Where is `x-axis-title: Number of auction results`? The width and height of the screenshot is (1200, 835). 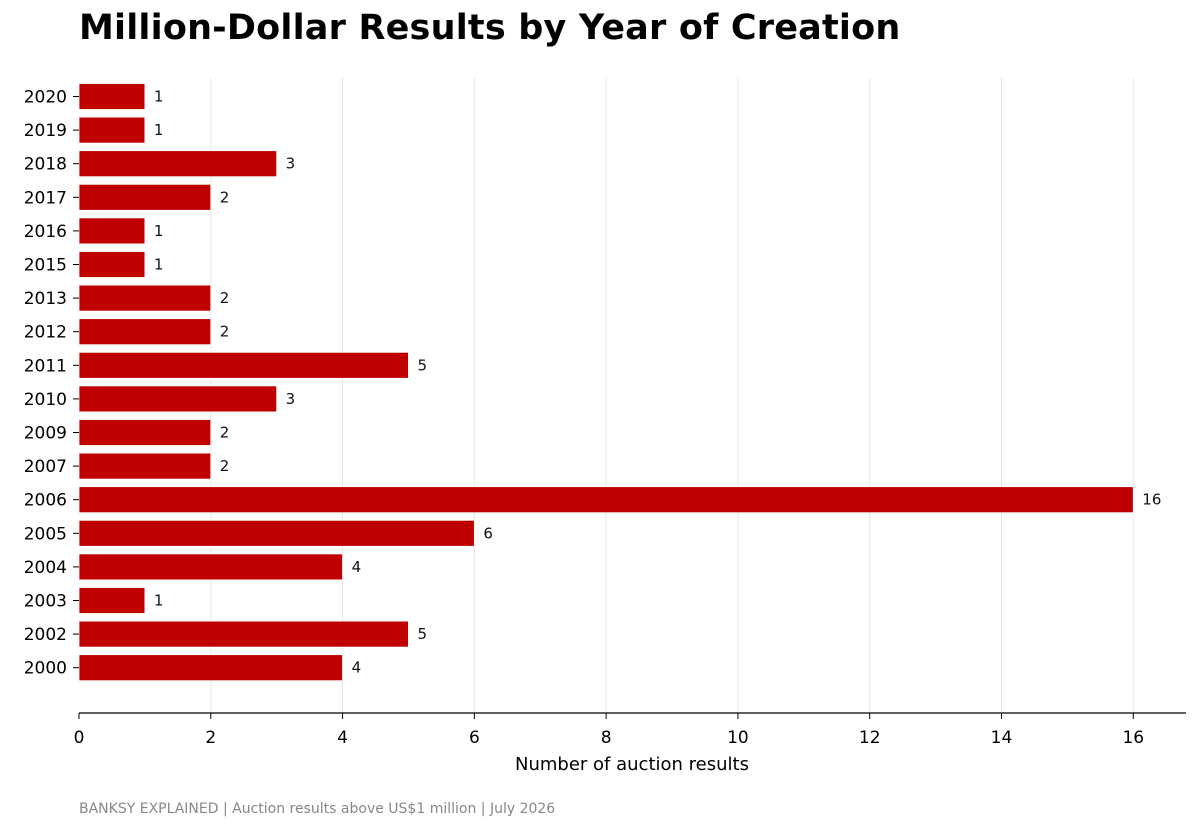
x-axis-title: Number of auction results is located at coordinates (632, 764).